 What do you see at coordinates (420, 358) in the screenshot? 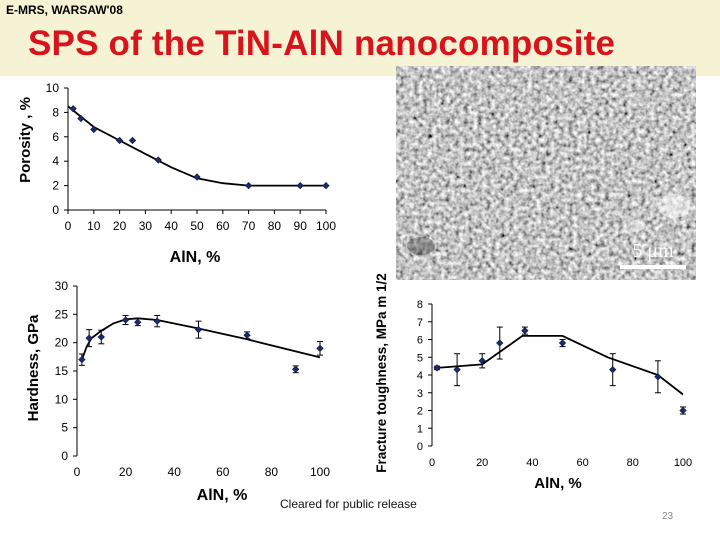
I see `toughness-y-tick-label: 5` at bounding box center [420, 358].